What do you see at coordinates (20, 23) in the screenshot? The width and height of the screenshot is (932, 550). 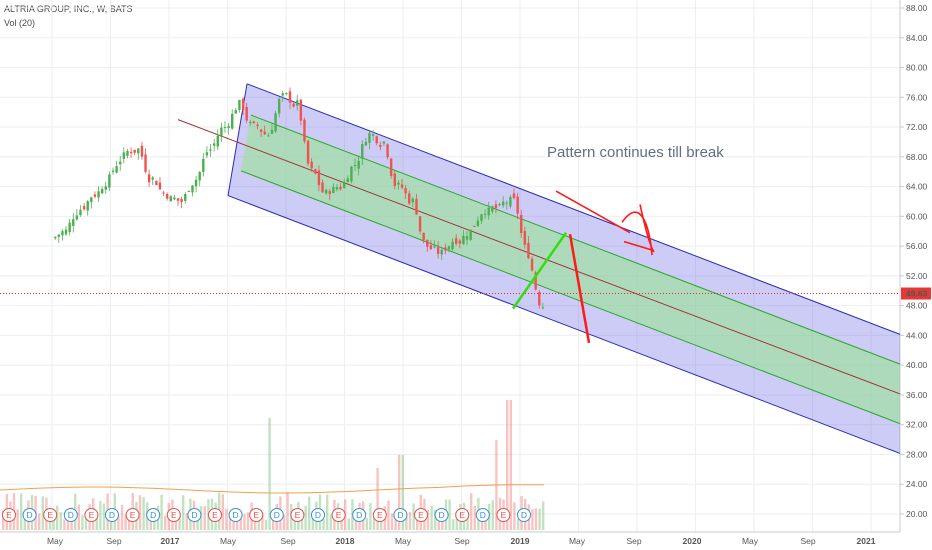 I see `volume-indicator-label: Vol (20)` at bounding box center [20, 23].